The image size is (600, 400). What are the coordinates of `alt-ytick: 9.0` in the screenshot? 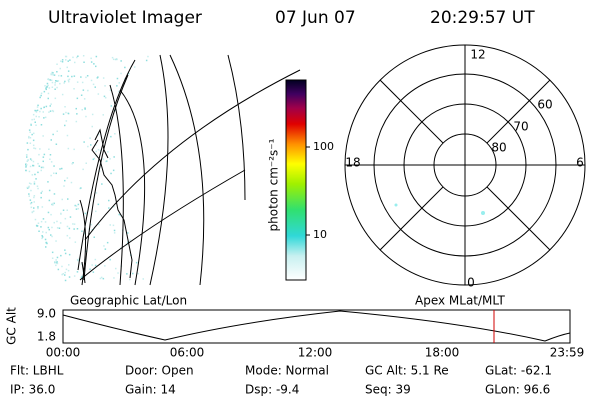 It's located at (46, 314).